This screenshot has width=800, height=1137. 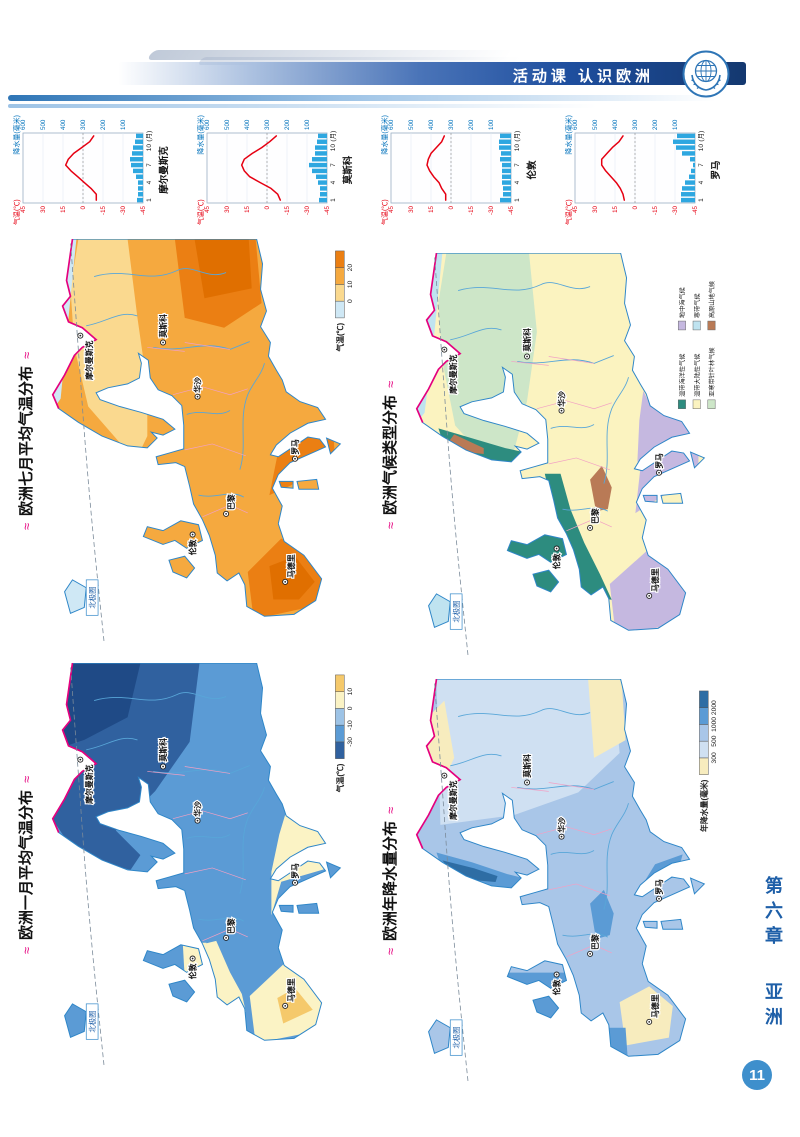 What do you see at coordinates (390, 455) in the screenshot?
I see `map-climate-title: ≈ 欧洲气候类型分布 ≈` at bounding box center [390, 455].